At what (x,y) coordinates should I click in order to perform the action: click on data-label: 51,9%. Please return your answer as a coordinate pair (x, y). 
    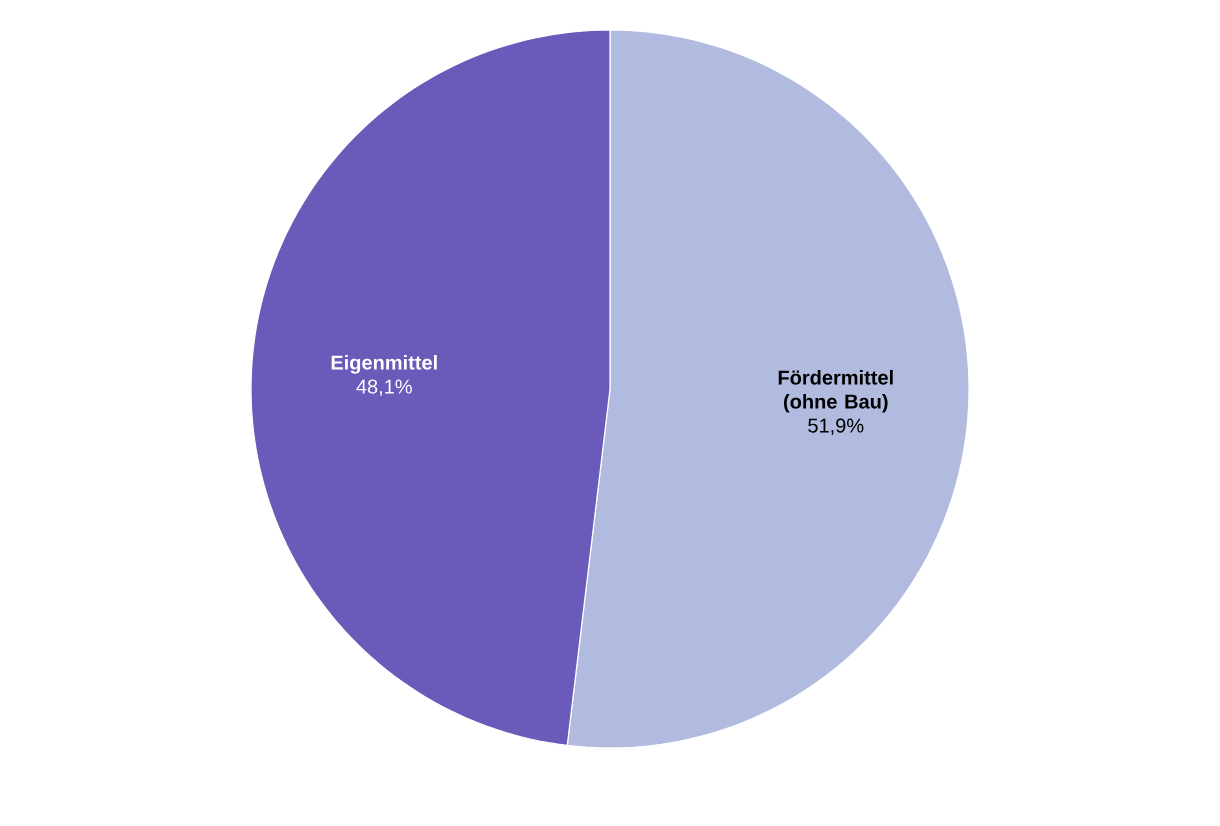
    Looking at the image, I should click on (836, 427).